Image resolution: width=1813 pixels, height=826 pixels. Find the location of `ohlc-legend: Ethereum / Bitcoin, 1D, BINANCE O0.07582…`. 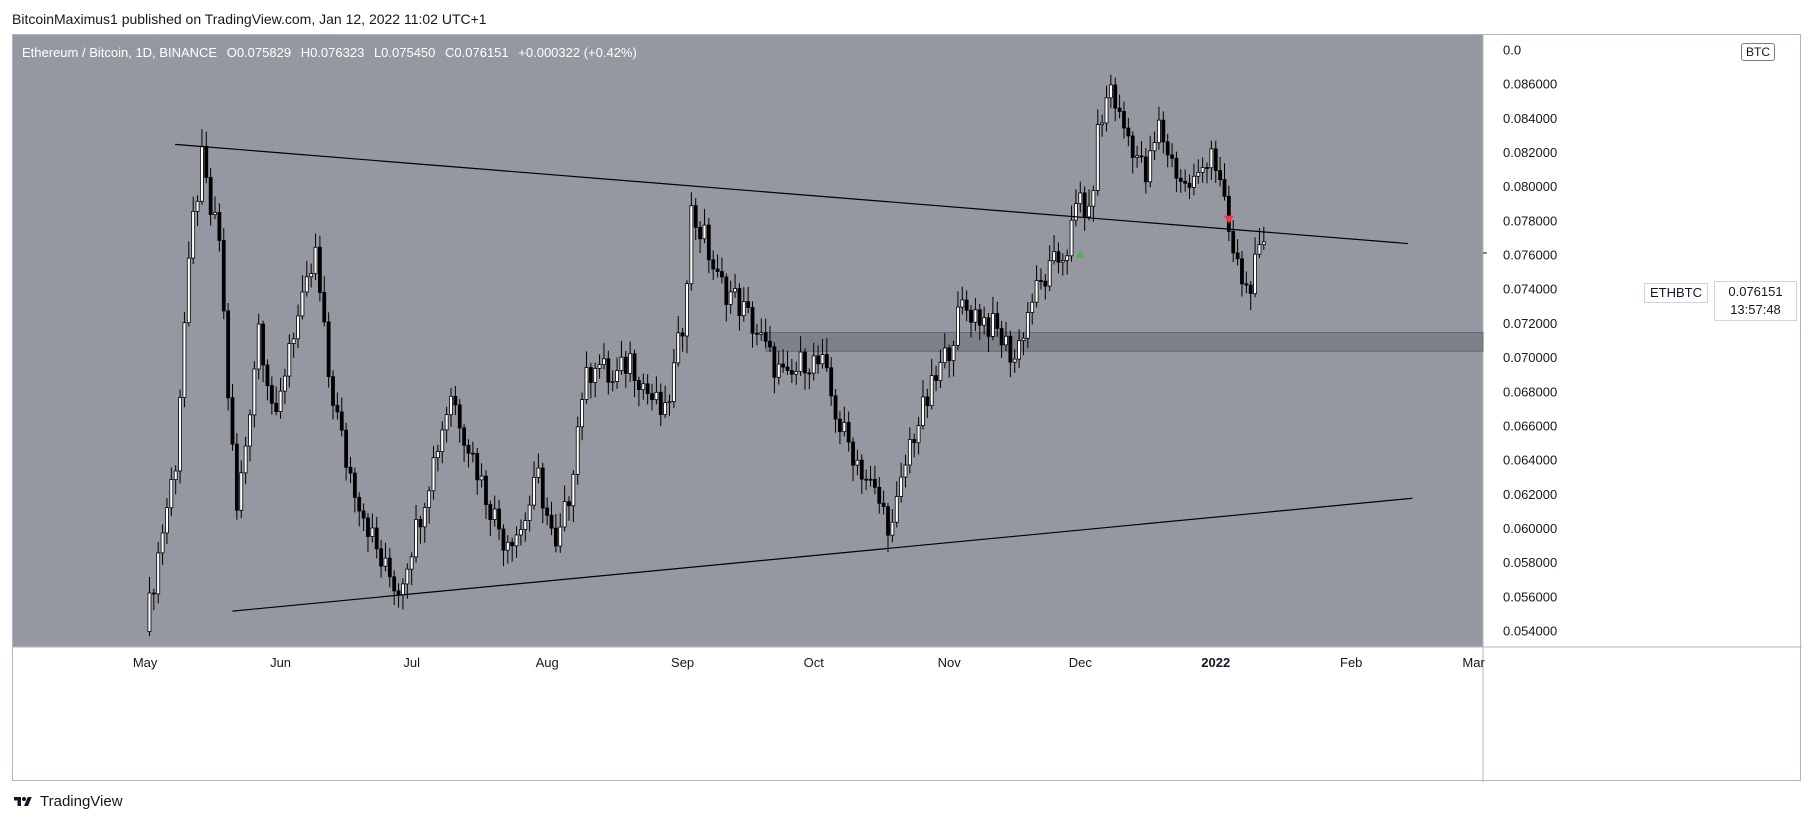

ohlc-legend: Ethereum / Bitcoin, 1D, BINANCE O0.07582… is located at coordinates (329, 52).